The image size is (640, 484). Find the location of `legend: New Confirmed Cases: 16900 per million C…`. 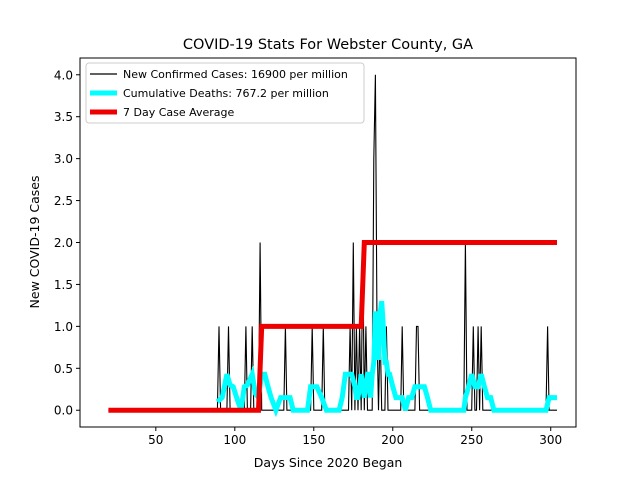

legend: New Confirmed Cases: 16900 per million C… is located at coordinates (225, 93).